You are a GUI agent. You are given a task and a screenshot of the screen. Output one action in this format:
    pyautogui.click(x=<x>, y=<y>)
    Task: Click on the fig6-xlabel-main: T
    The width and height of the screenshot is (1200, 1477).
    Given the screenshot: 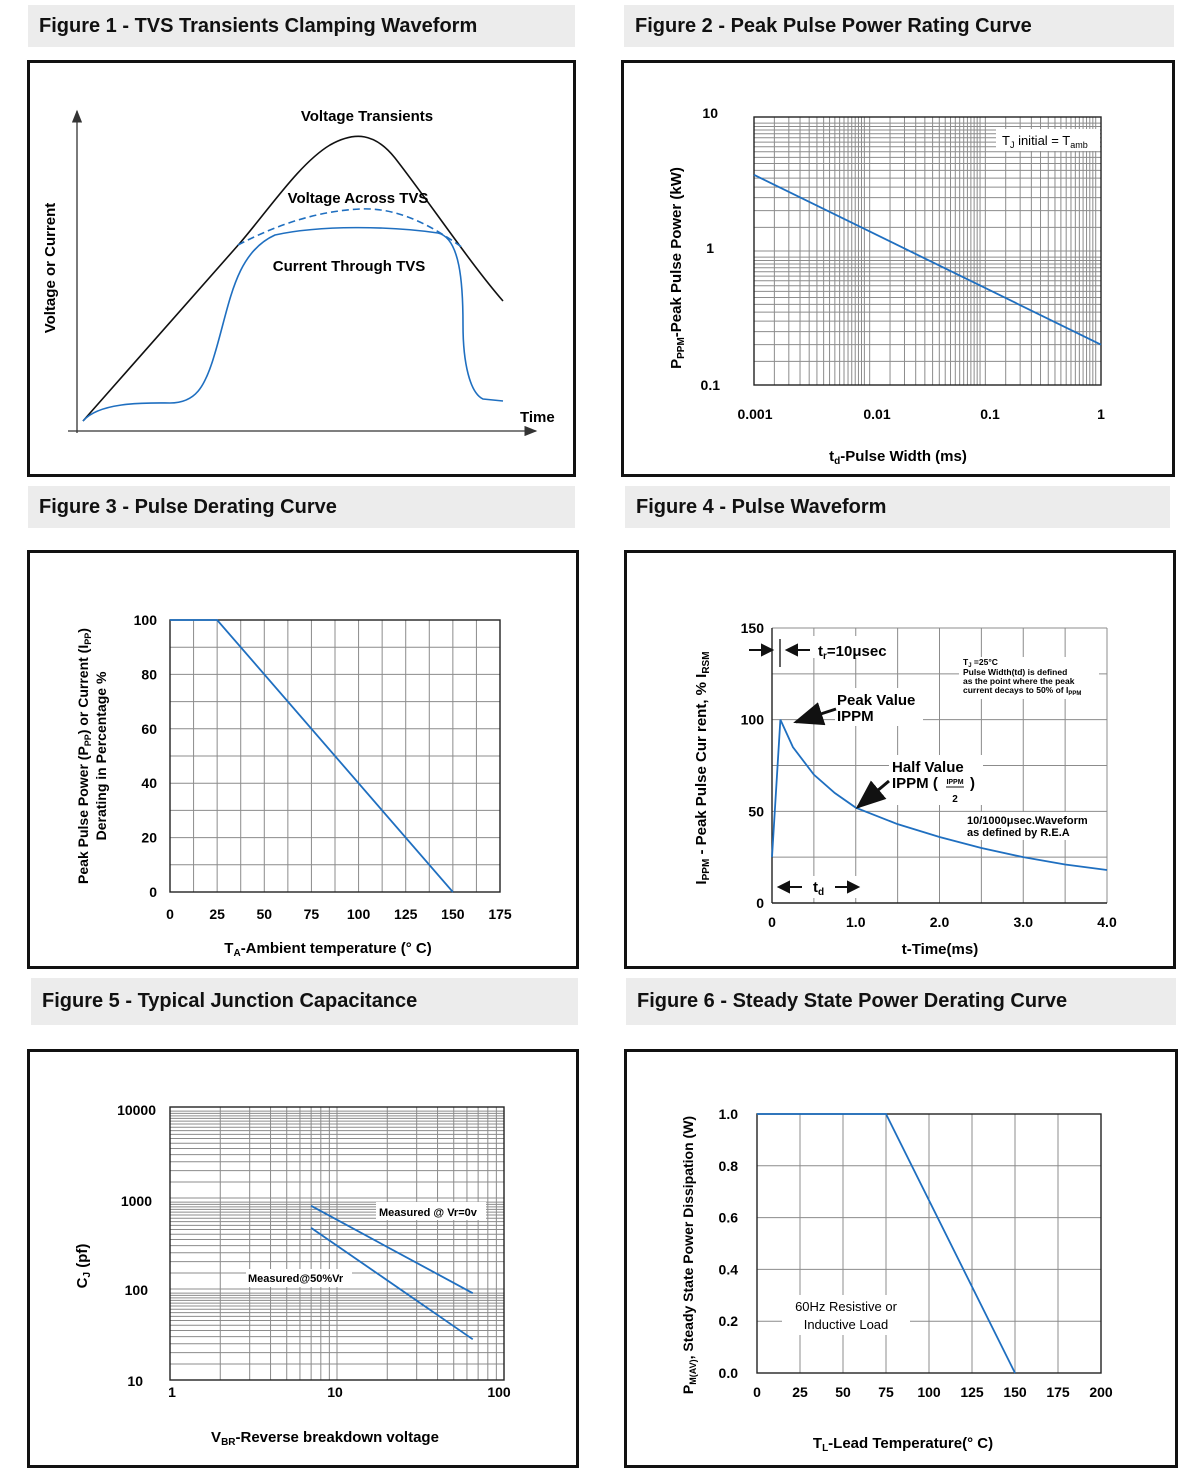 What is the action you would take?
    pyautogui.click(x=817, y=1443)
    